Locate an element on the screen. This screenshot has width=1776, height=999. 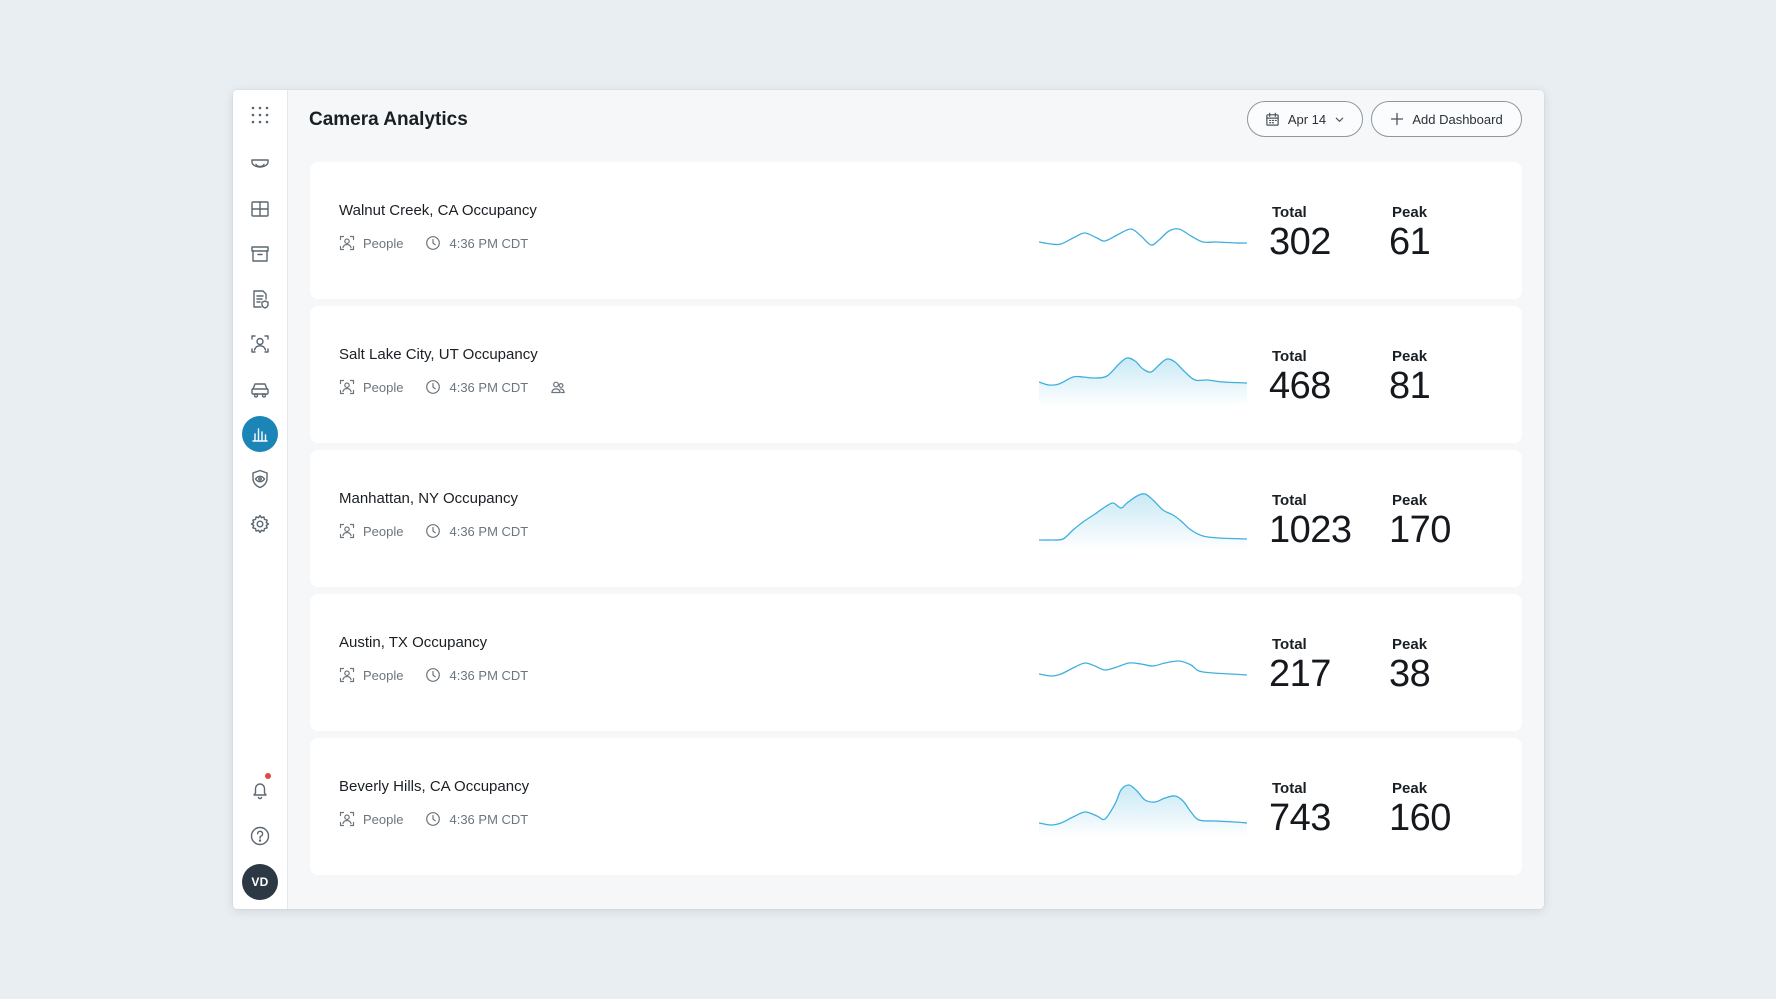
vehicle-icon is located at coordinates (260, 390).